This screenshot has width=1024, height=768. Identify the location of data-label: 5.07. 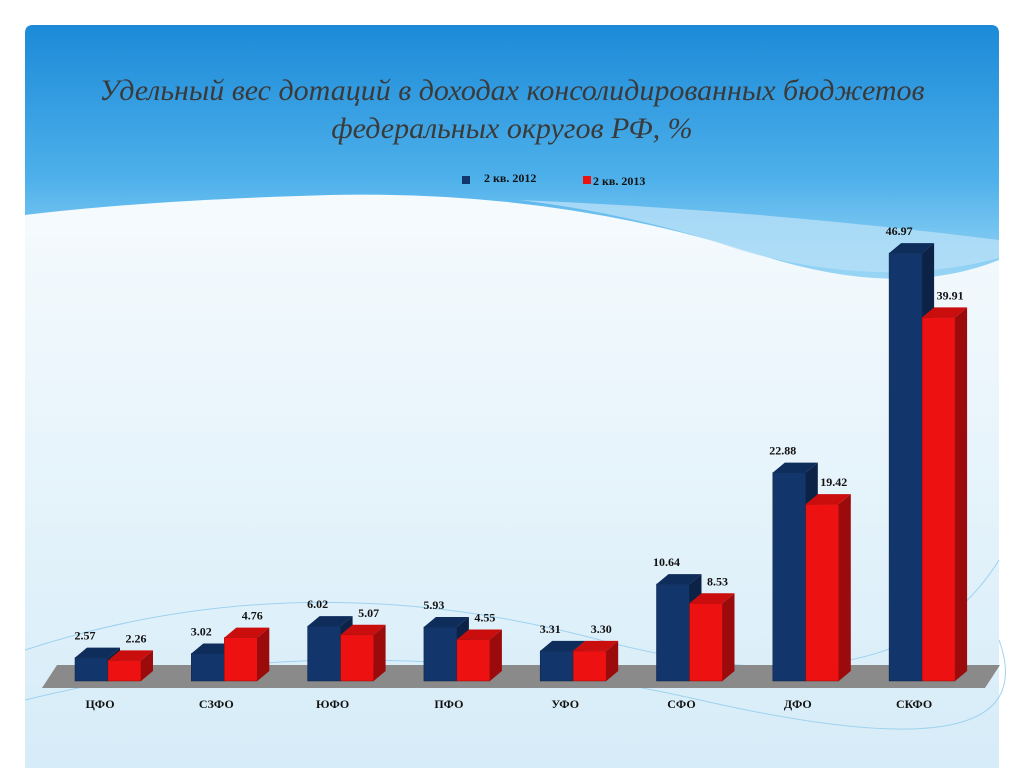
(368, 613).